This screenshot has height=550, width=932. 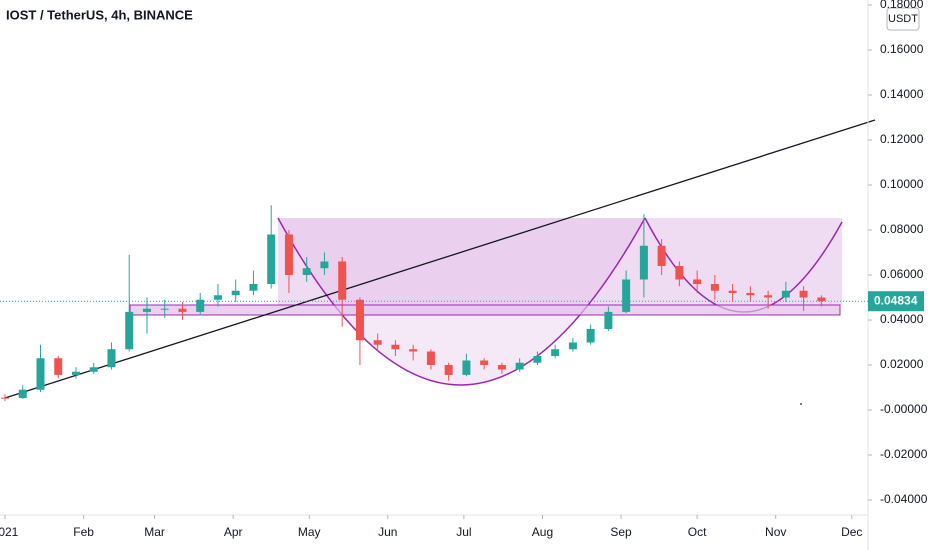 What do you see at coordinates (309, 532) in the screenshot?
I see `x-tick-label: May` at bounding box center [309, 532].